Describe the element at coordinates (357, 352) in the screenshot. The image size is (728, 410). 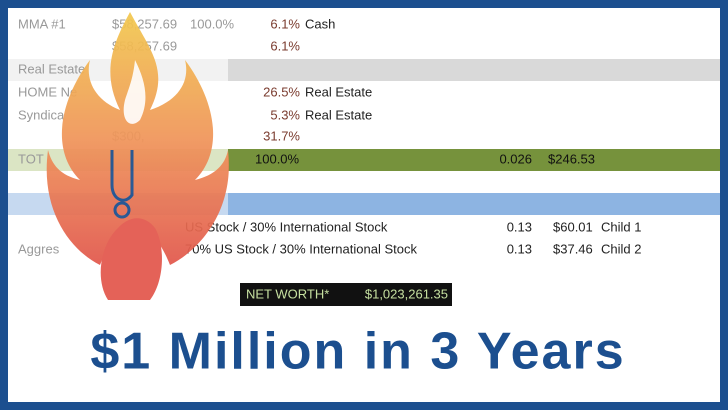
I see `title: $1 Million in 3 Years` at that location.